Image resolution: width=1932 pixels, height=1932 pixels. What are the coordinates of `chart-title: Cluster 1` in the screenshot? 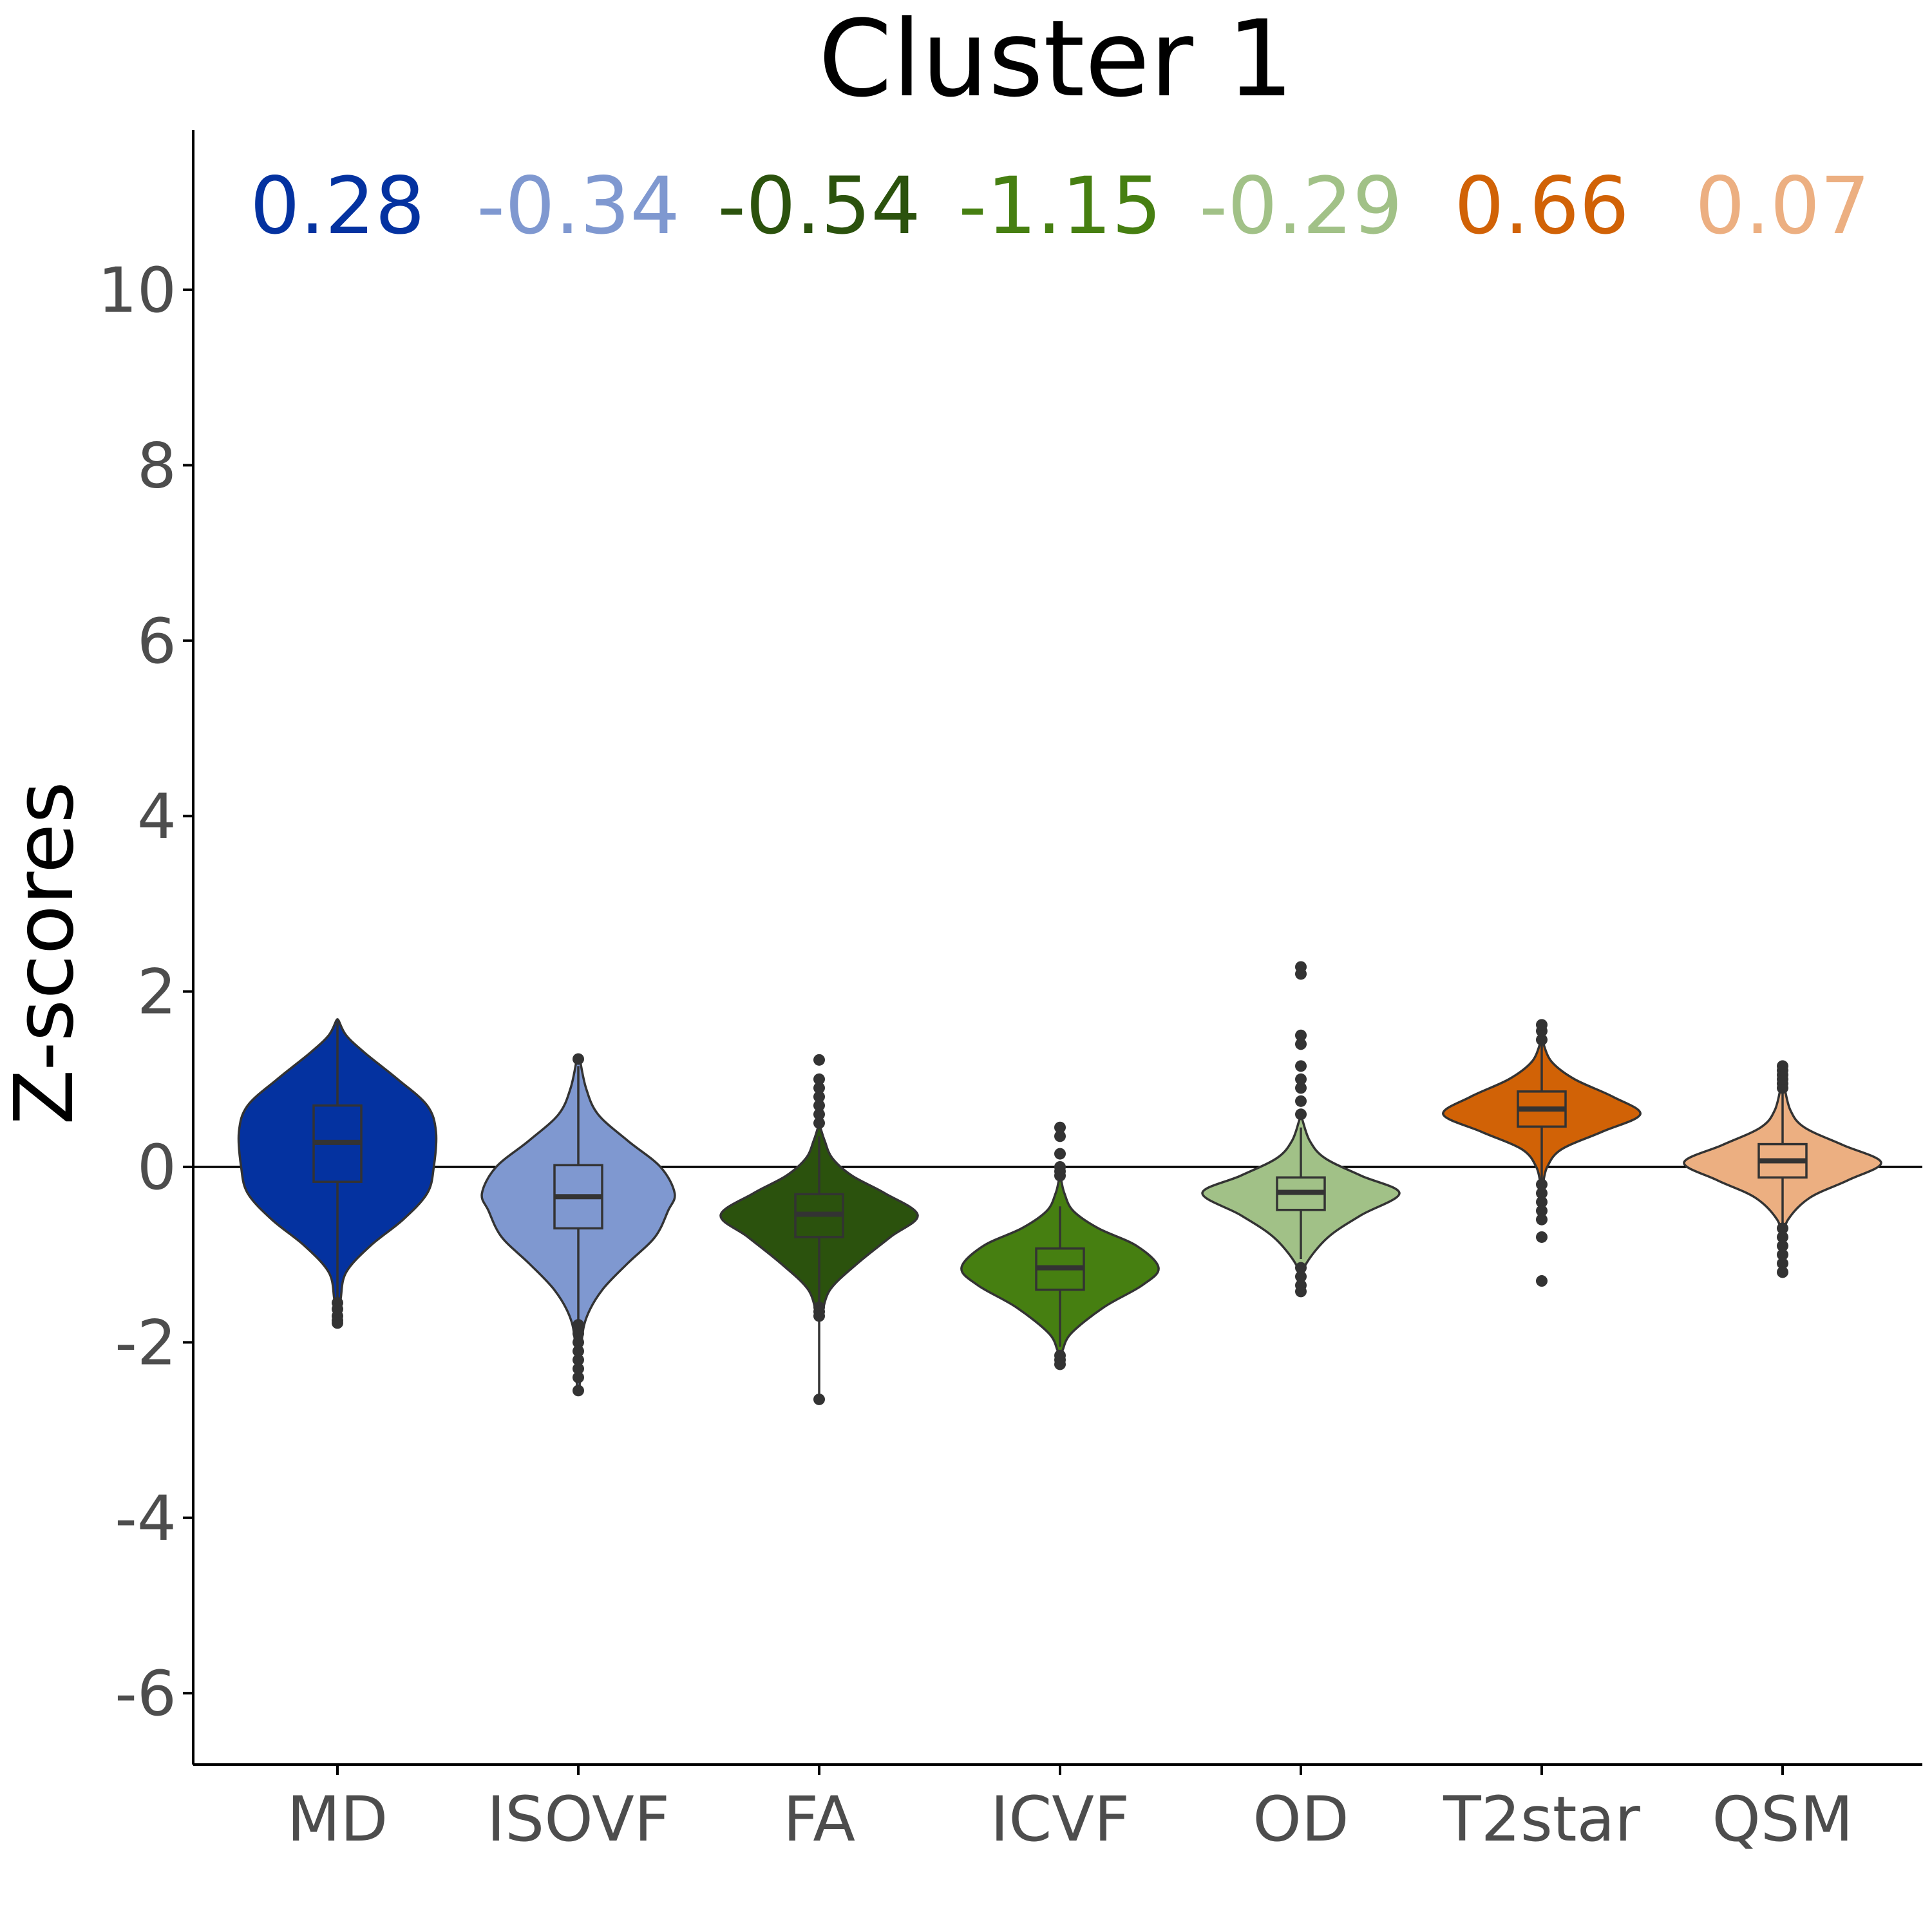 It's located at (1057, 60).